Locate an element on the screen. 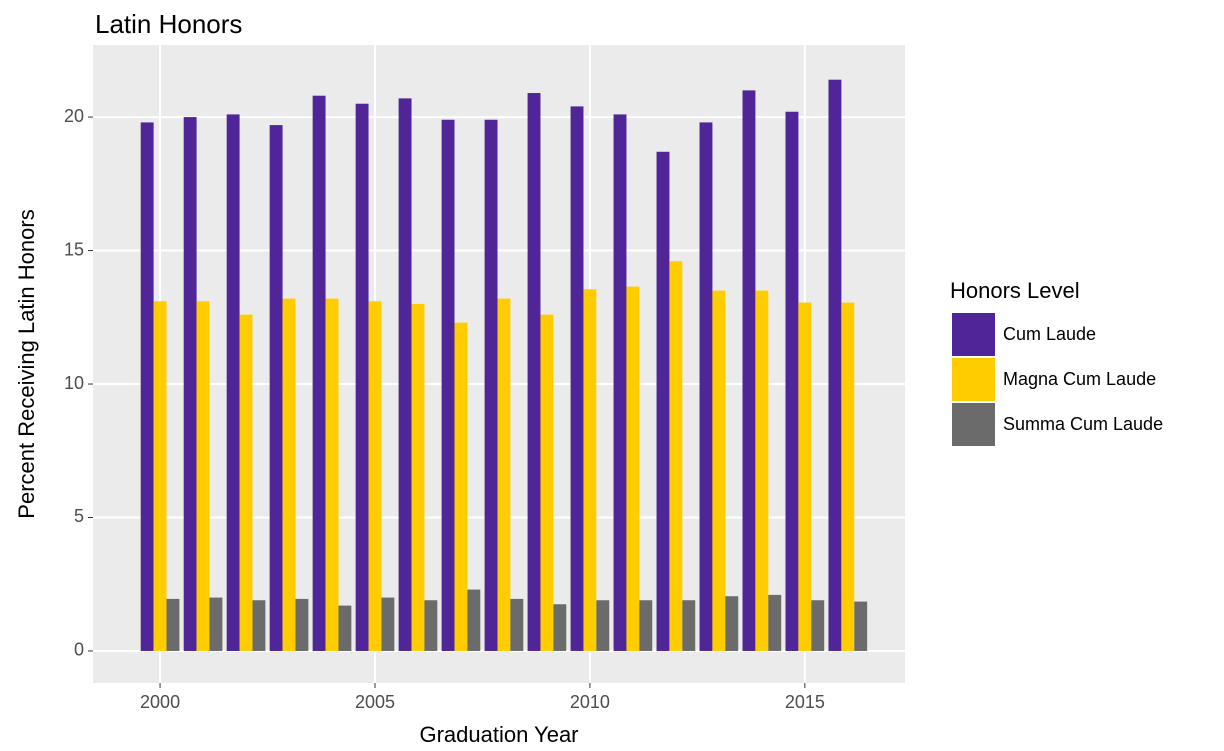  x-tick-label: 2000 is located at coordinates (160, 702).